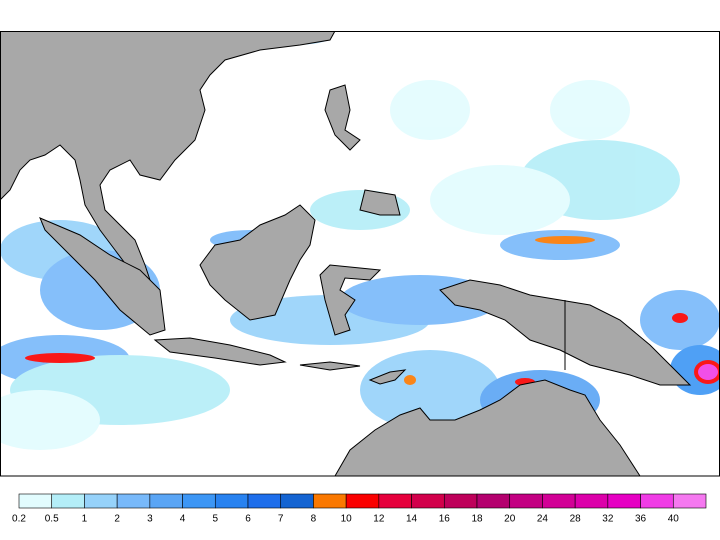 The width and height of the screenshot is (720, 540). Describe the element at coordinates (19, 519) in the screenshot. I see `colorbar-label: 0.2` at that location.